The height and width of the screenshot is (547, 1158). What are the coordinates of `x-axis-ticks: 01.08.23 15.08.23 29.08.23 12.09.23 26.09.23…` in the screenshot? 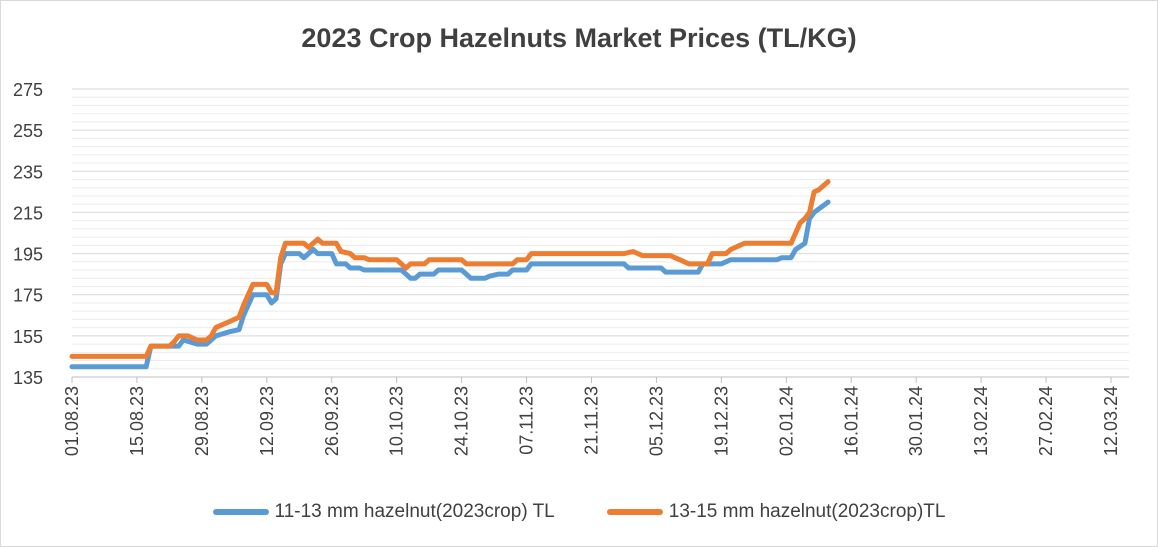 It's located at (591, 421).